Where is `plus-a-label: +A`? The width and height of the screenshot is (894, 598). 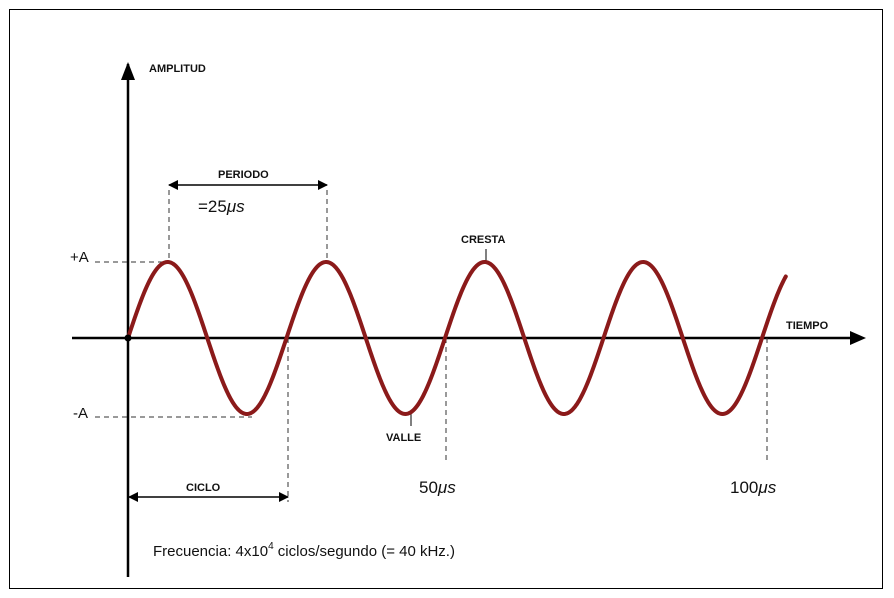
plus-a-label: +A is located at coordinates (79, 257).